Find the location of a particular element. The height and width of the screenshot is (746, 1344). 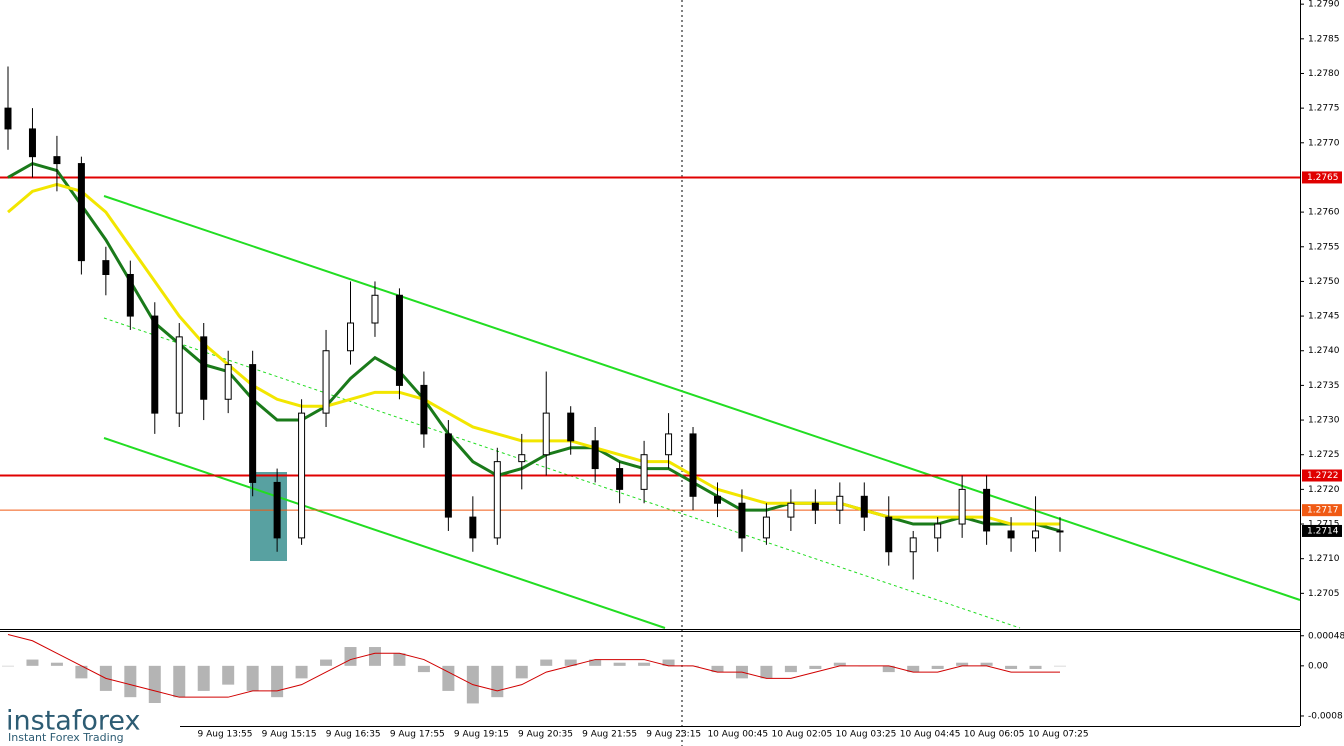

y-tick-label: 0.00048 is located at coordinates (1326, 636).